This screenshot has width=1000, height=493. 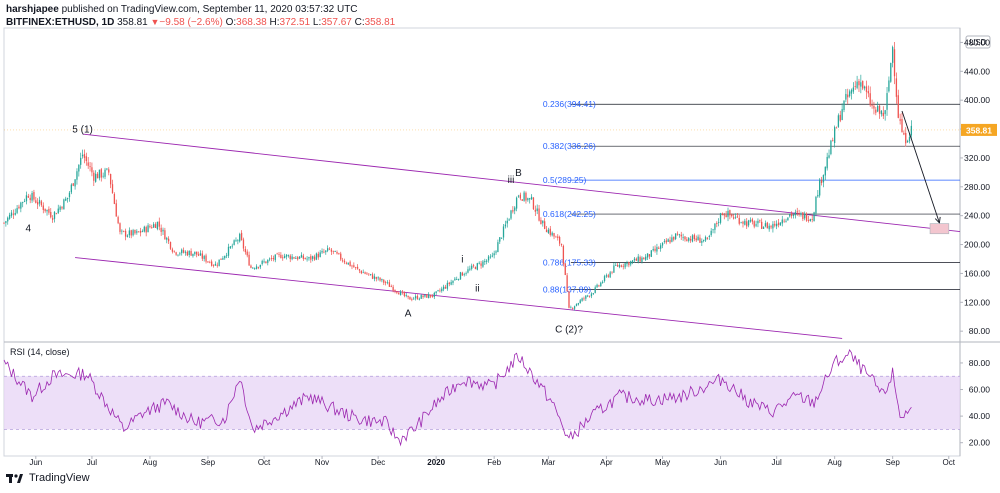 What do you see at coordinates (408, 314) in the screenshot?
I see `wave-label: A` at bounding box center [408, 314].